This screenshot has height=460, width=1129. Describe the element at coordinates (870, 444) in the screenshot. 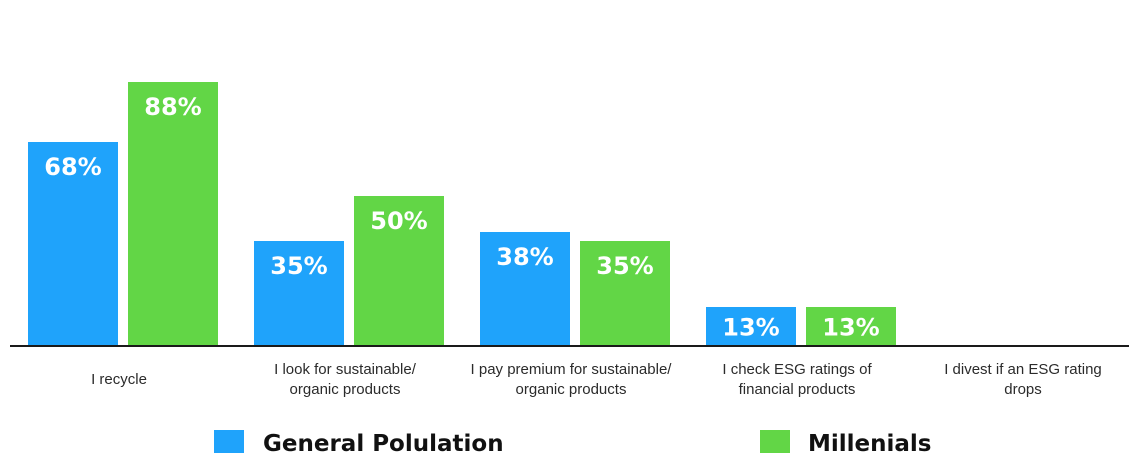

I see `legend-label-millenials: Millenials` at that location.